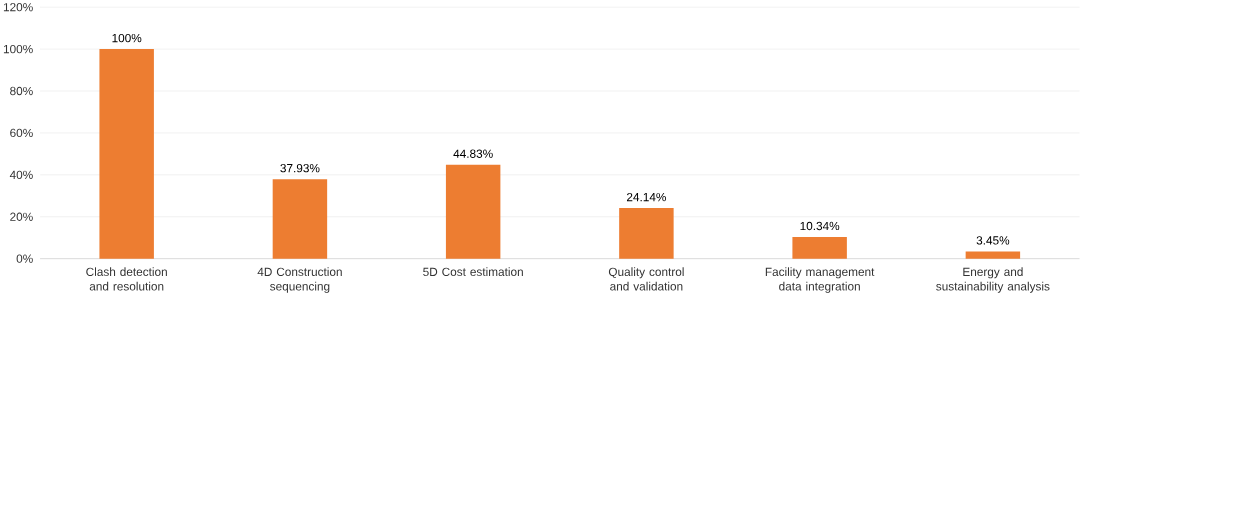  Describe the element at coordinates (299, 280) in the screenshot. I see `x-tick-label: 4D Construction sequencing` at that location.